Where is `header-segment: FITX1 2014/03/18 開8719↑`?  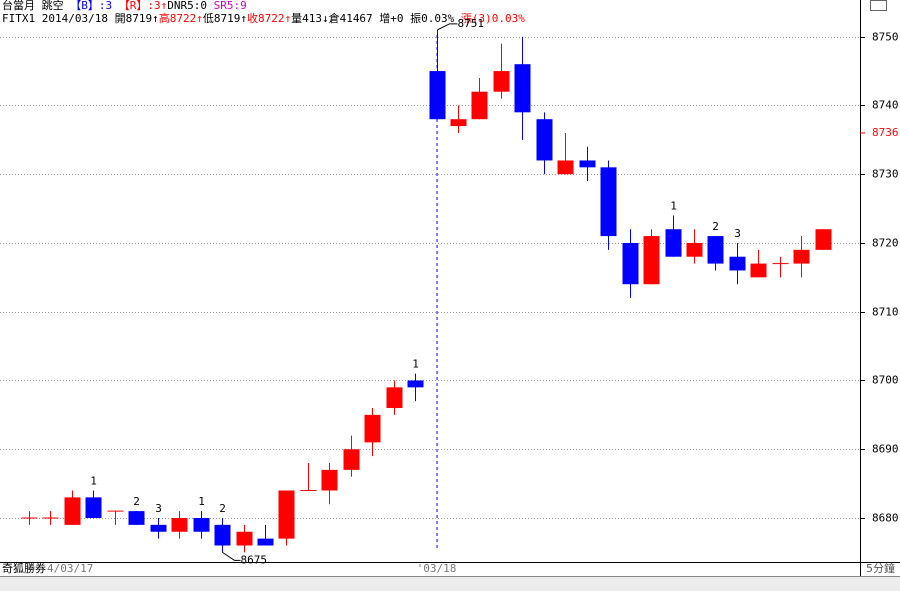 header-segment: FITX1 2014/03/18 開8719↑ is located at coordinates (80, 18).